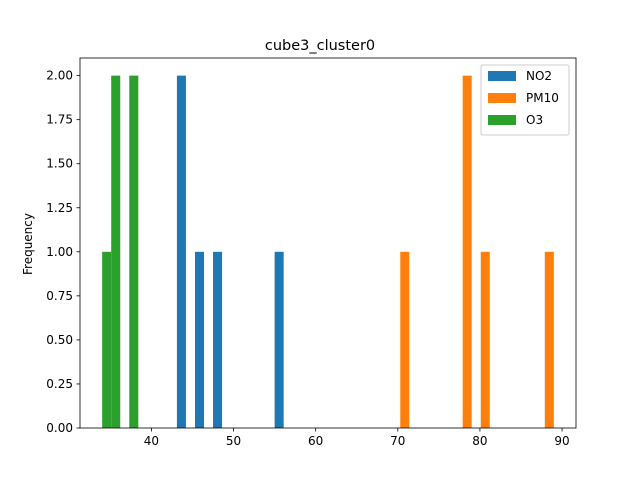 The width and height of the screenshot is (640, 480). Describe the element at coordinates (233, 441) in the screenshot. I see `x-tick-label: 50` at that location.